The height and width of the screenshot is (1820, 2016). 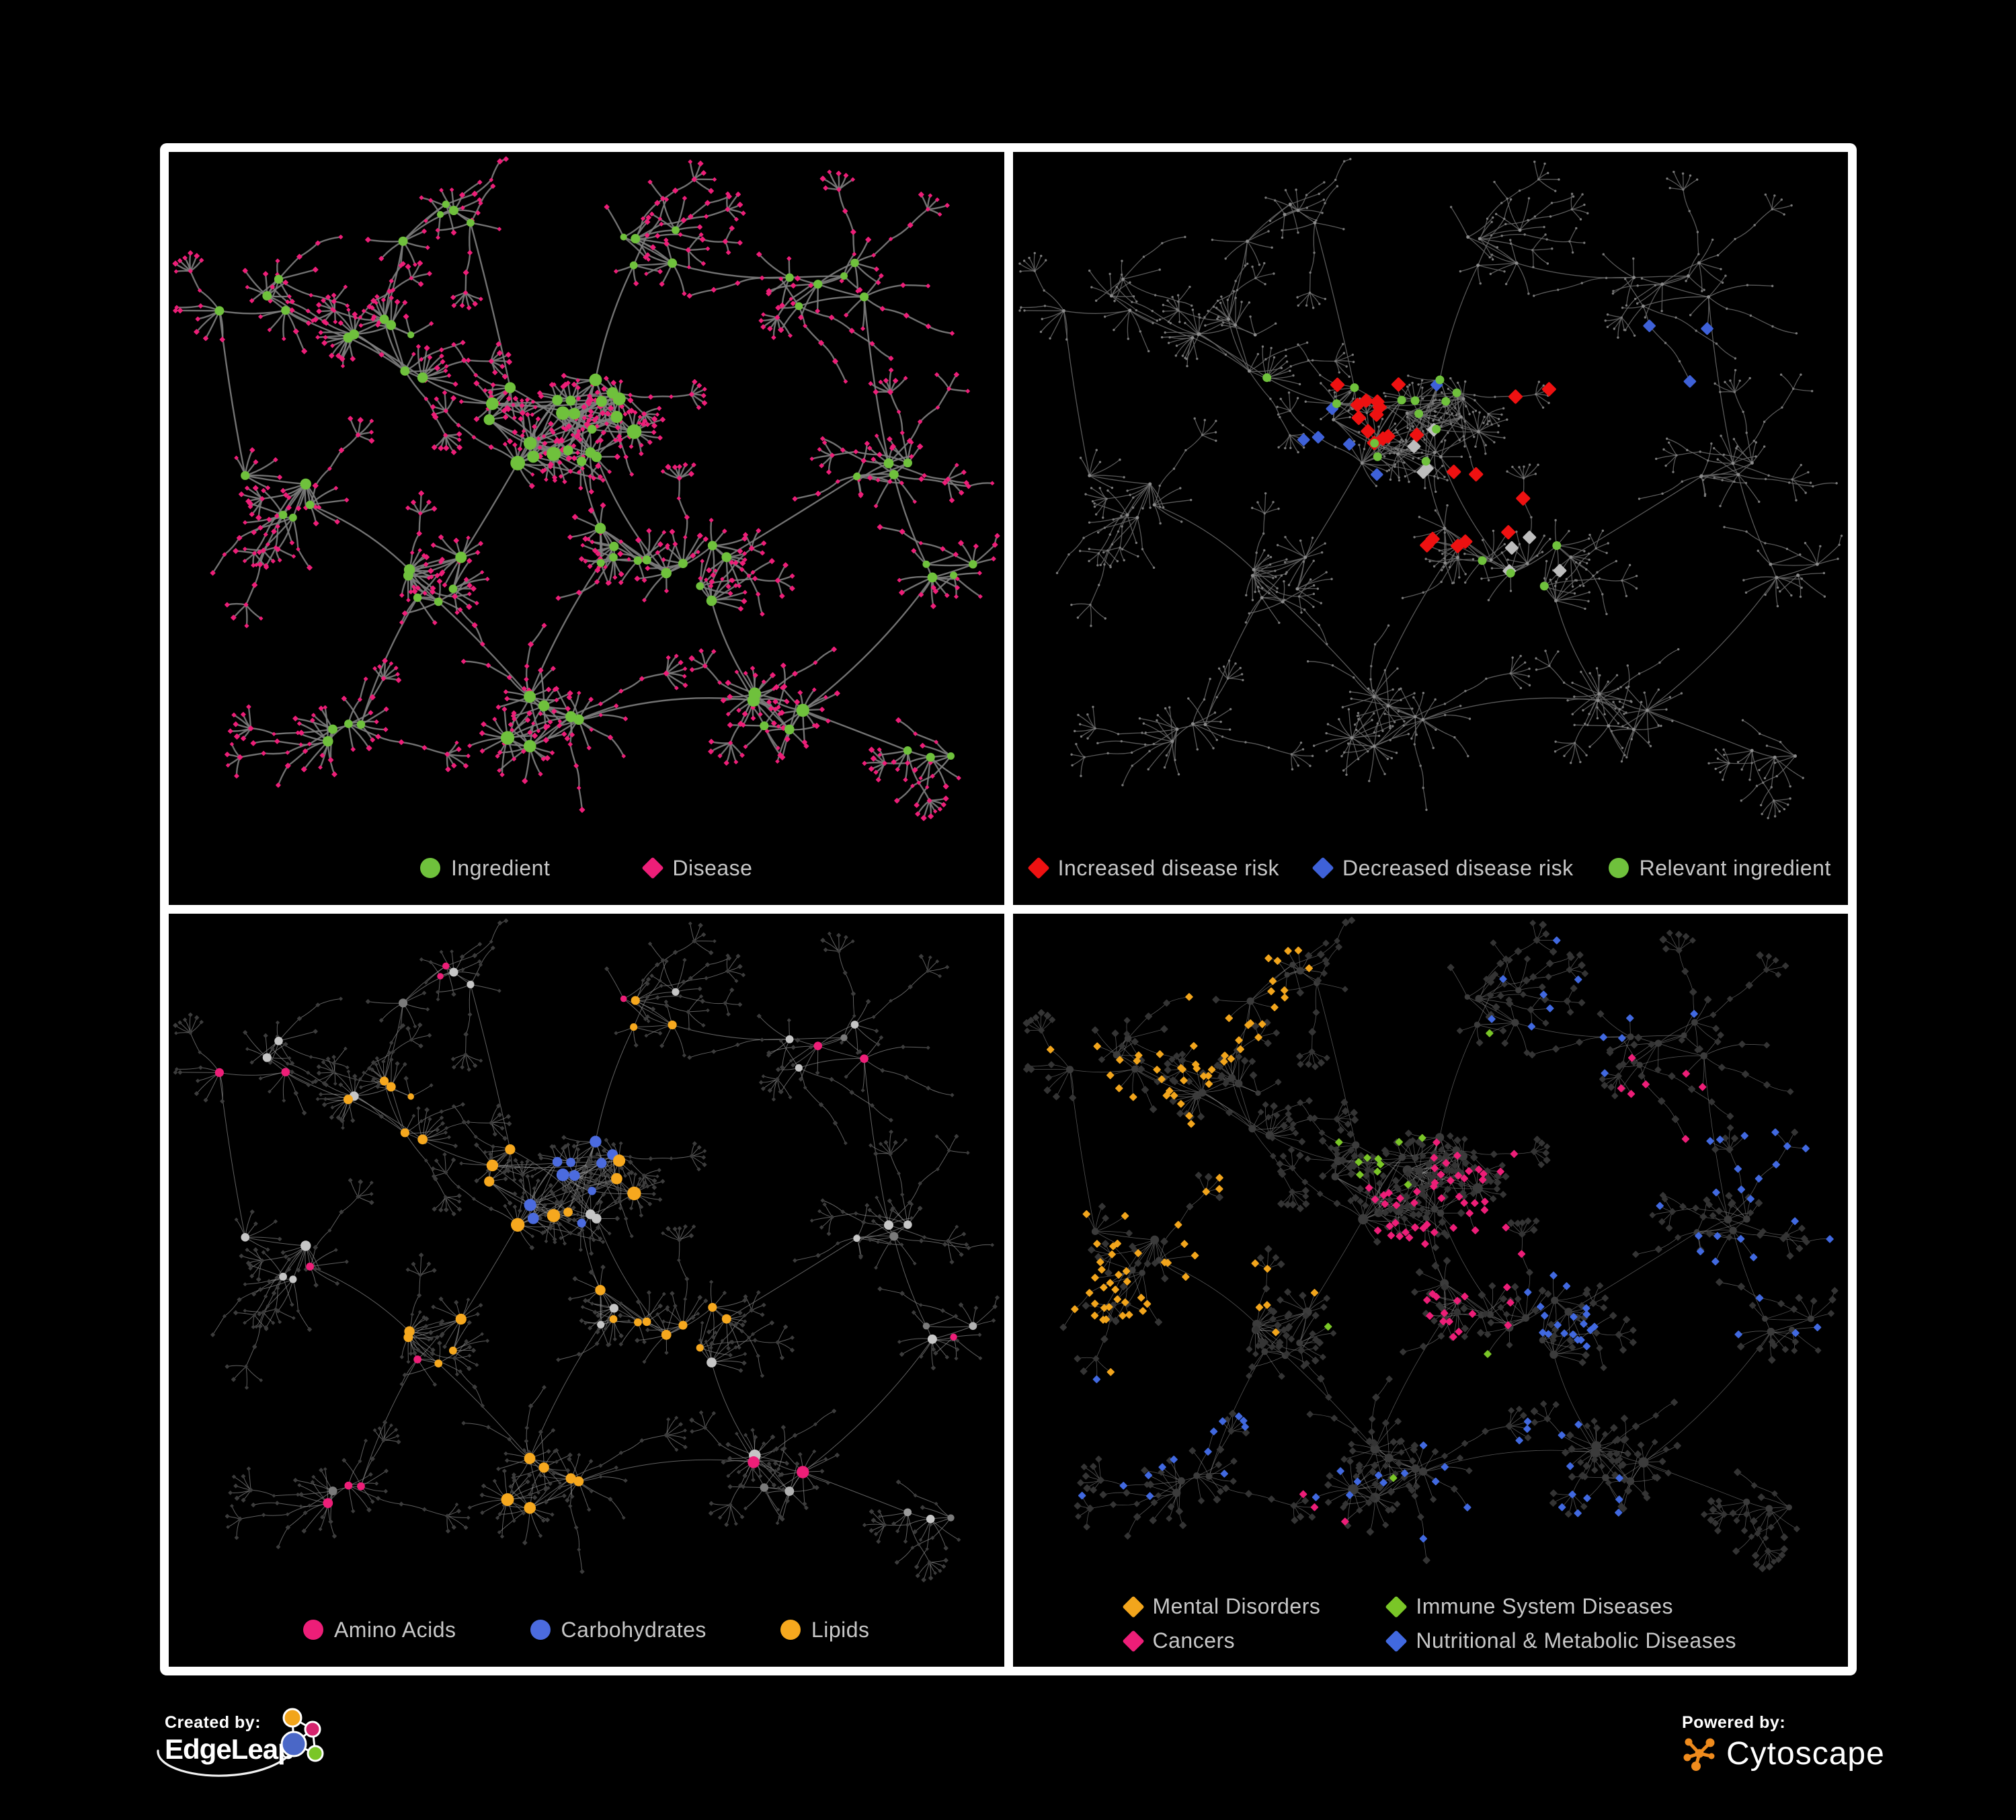 I want to click on legend-item: Carbohydrates, so click(x=618, y=1630).